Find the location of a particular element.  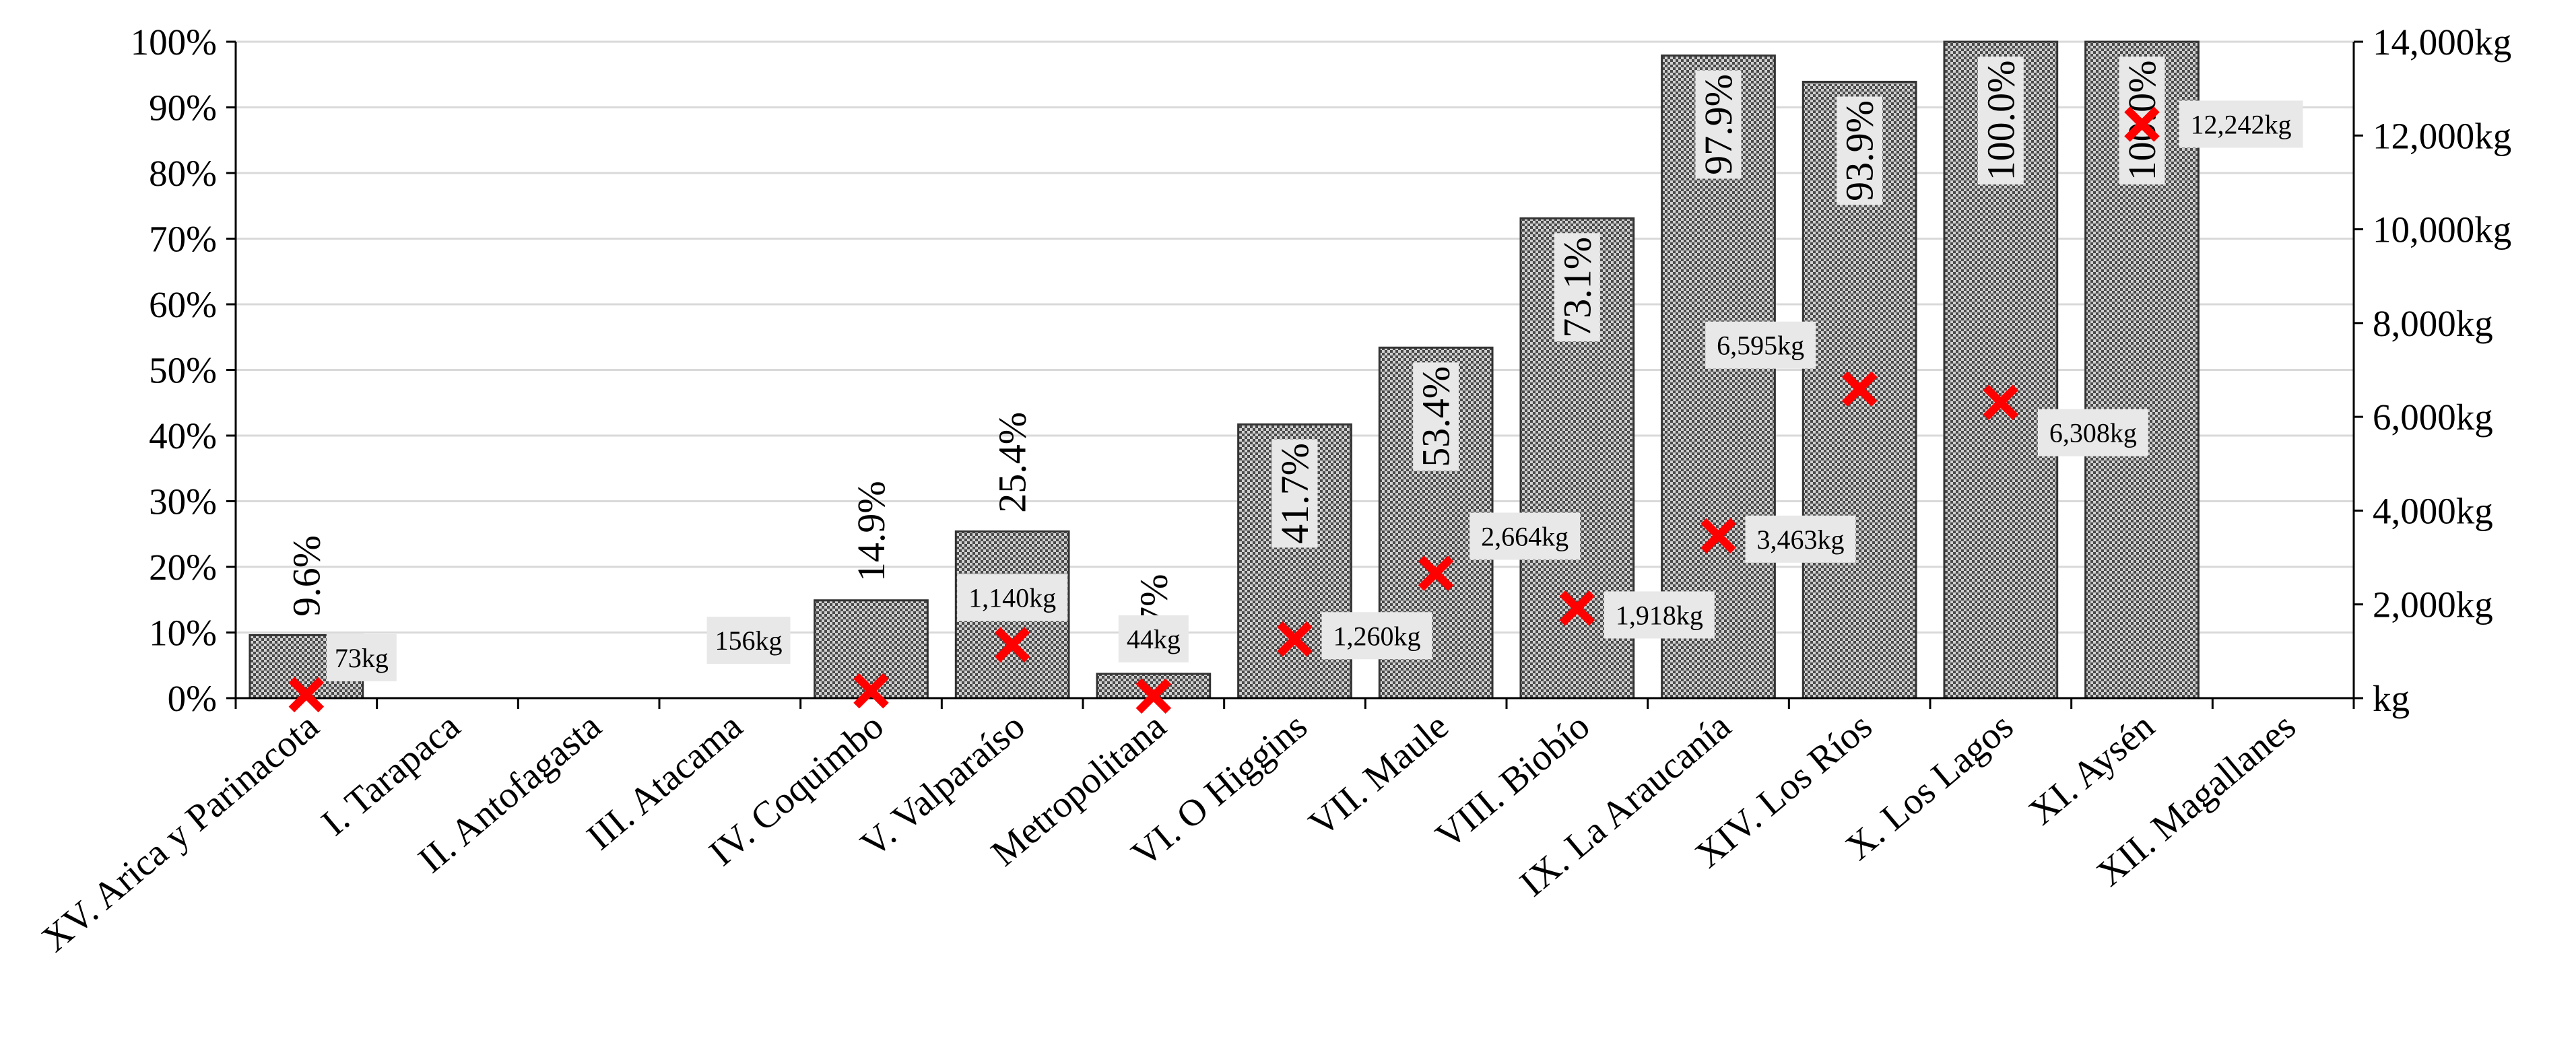

left-tick-label: 40% is located at coordinates (183, 435).